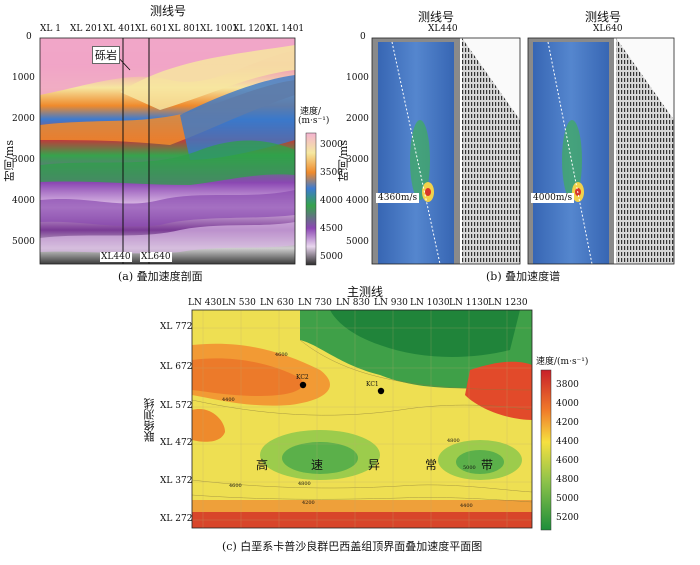  I want to click on x-tick: XL 1, so click(50, 29).